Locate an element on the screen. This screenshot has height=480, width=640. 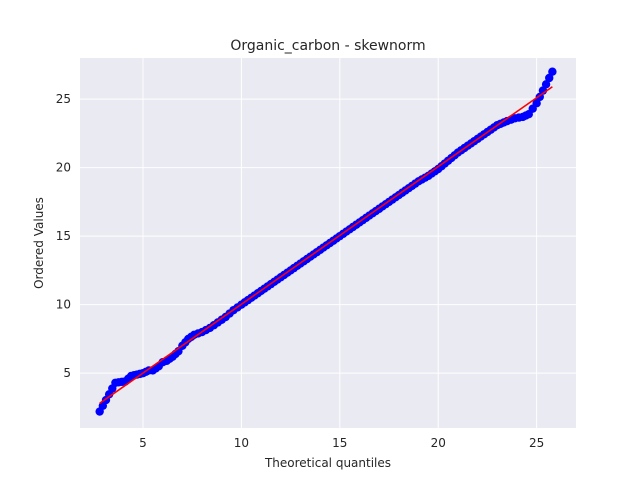
x-tick-label: 20 is located at coordinates (438, 443).